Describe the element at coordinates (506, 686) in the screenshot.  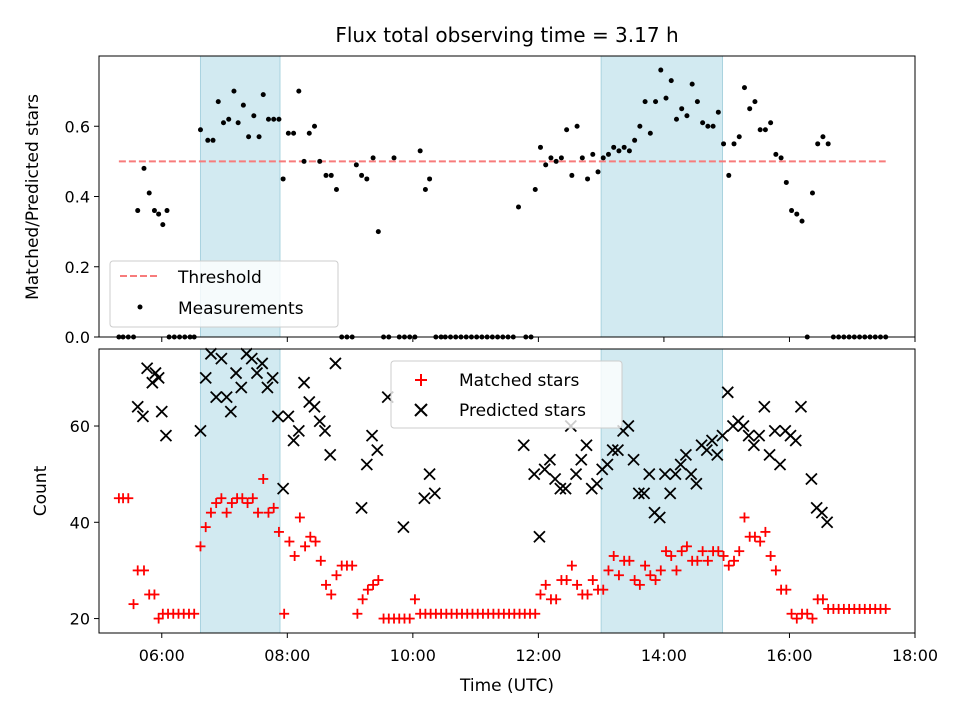
I see `x-axis-label: Time (UTC)` at that location.